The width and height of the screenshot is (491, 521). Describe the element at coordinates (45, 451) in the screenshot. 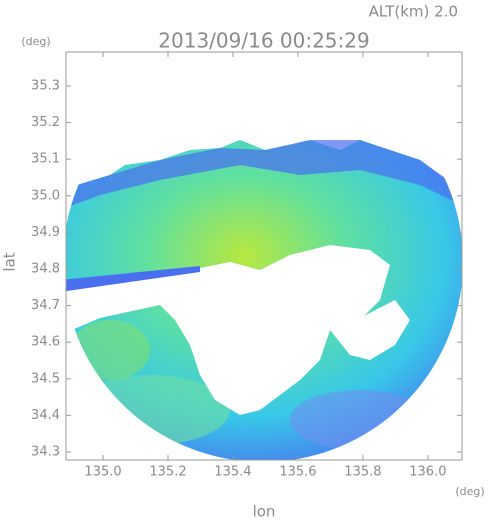

I see `y-tick-label: 34.3` at that location.